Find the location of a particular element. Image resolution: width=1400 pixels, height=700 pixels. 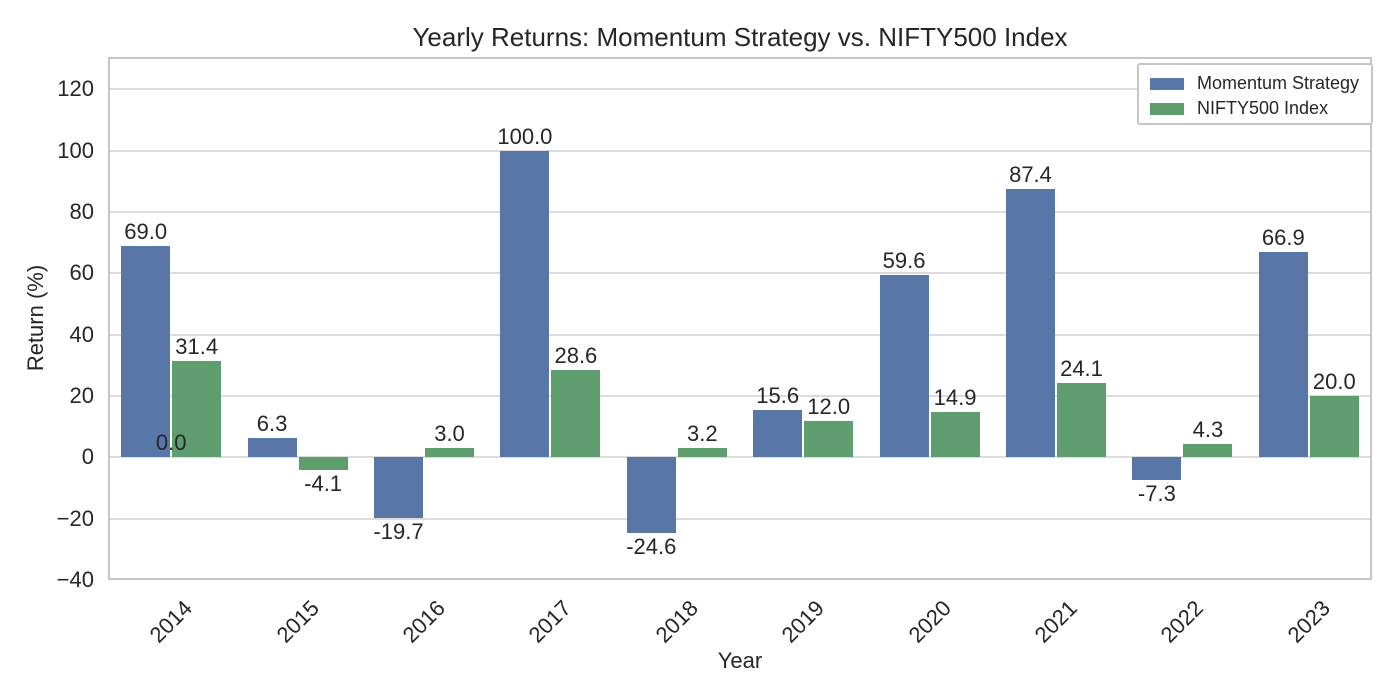

y-tick-label-100: 100 is located at coordinates (75, 150).